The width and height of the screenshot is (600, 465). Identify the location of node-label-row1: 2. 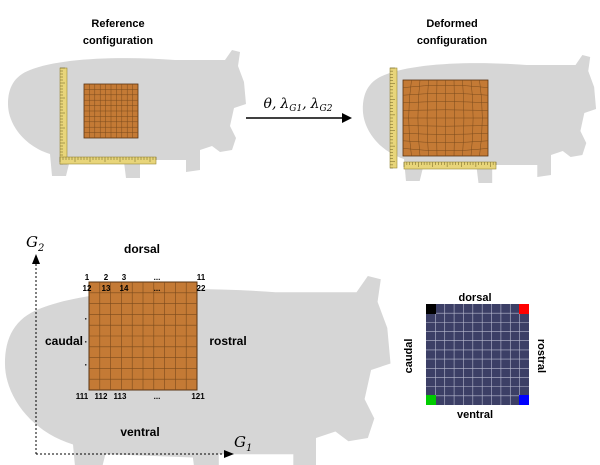
(106, 277).